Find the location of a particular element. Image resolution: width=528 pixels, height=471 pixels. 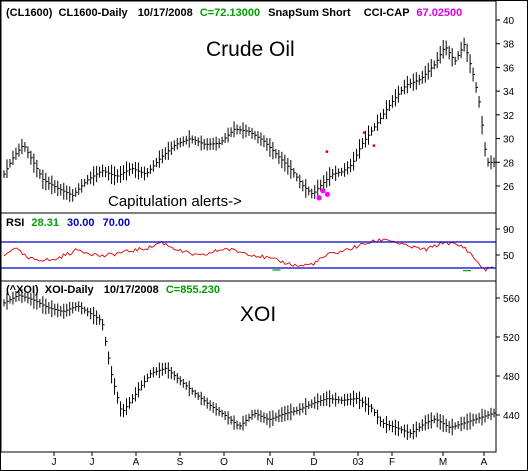

svg-text:(^XOI) XOI-Daily 10/17: (^XOI) XOI-Daily 10/17/2008 C=855.230 is located at coordinates (113, 290).